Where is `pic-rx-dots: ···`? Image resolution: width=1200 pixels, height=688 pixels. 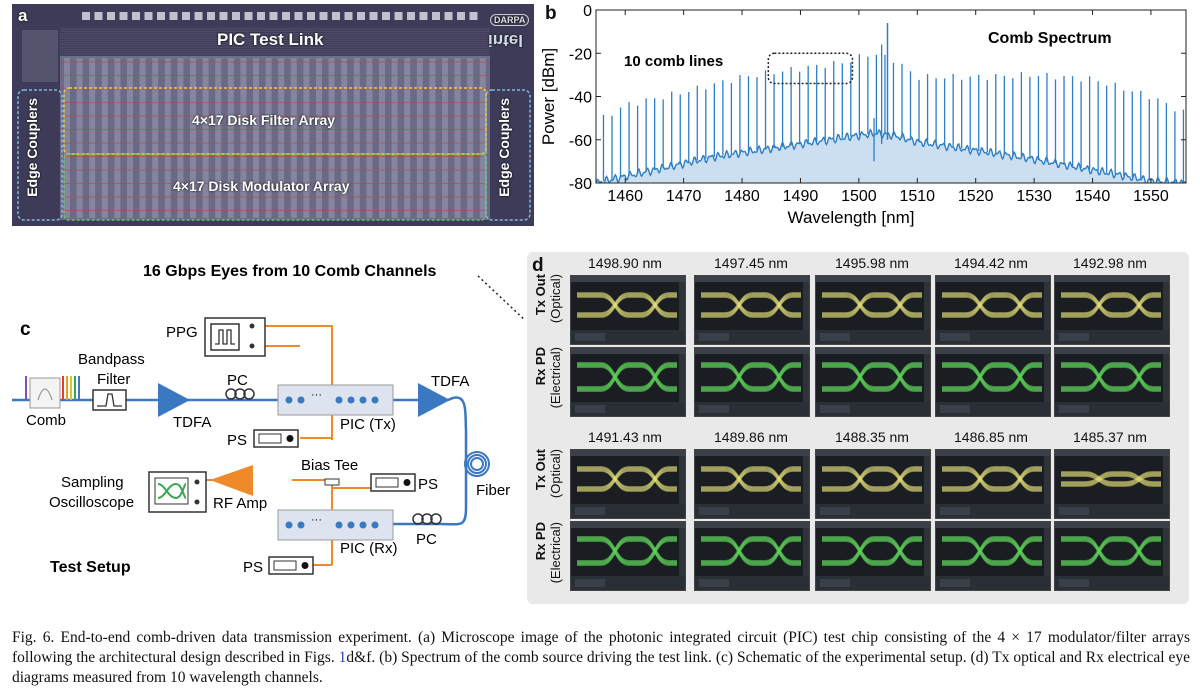
pic-rx-dots: ··· is located at coordinates (316, 520).